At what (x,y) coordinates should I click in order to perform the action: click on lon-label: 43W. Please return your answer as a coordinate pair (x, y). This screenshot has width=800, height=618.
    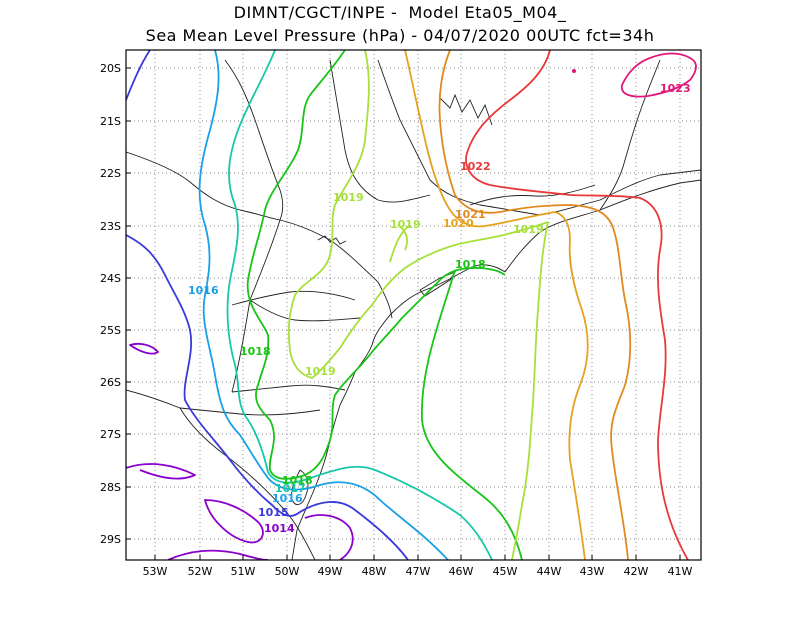
    Looking at the image, I should click on (592, 571).